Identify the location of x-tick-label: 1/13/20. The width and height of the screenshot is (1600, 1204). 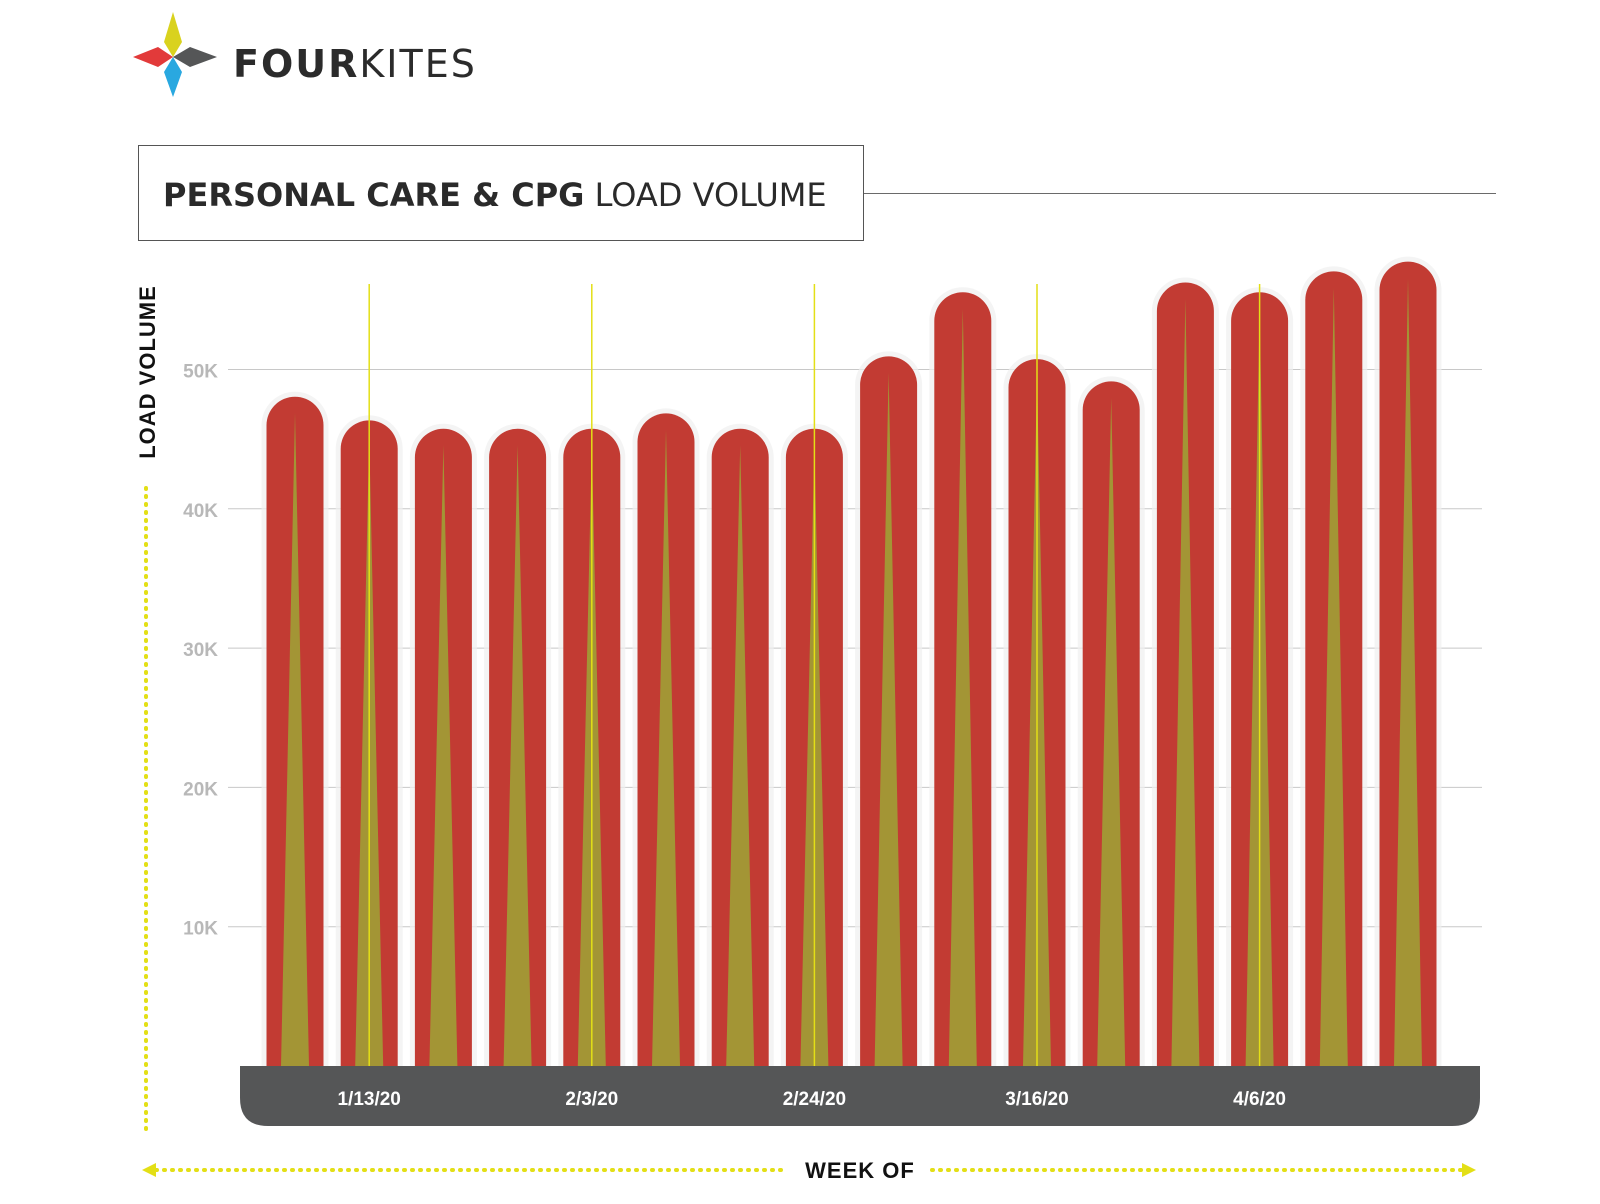
(368, 1099).